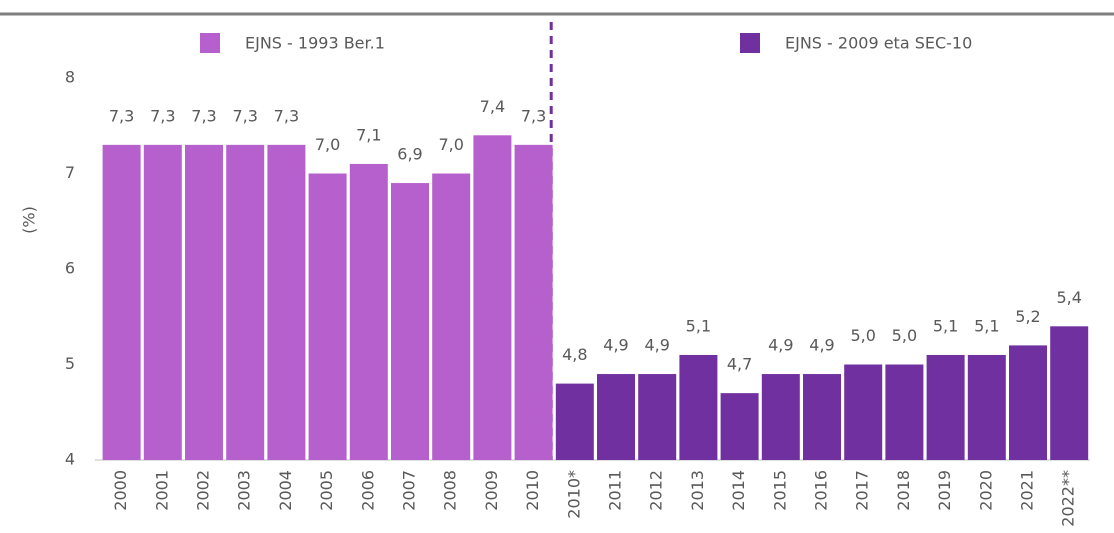 This screenshot has height=533, width=1114. Describe the element at coordinates (368, 134) in the screenshot. I see `data-label: 7,1` at that location.